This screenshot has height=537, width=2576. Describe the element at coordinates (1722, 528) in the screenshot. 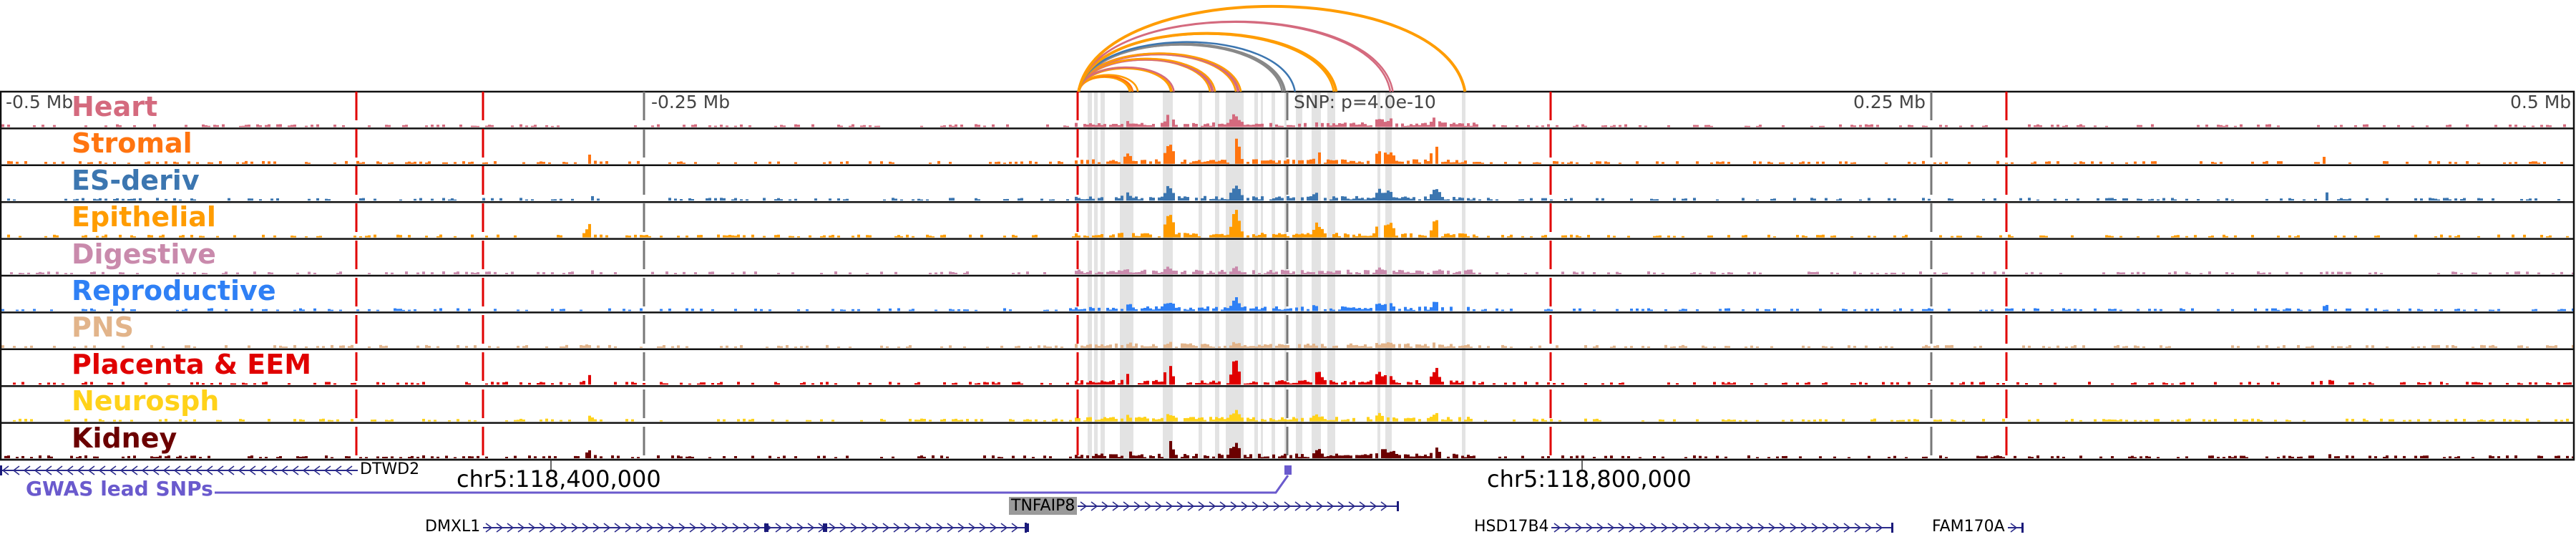

I see `gene-model-hsd17b4` at that location.